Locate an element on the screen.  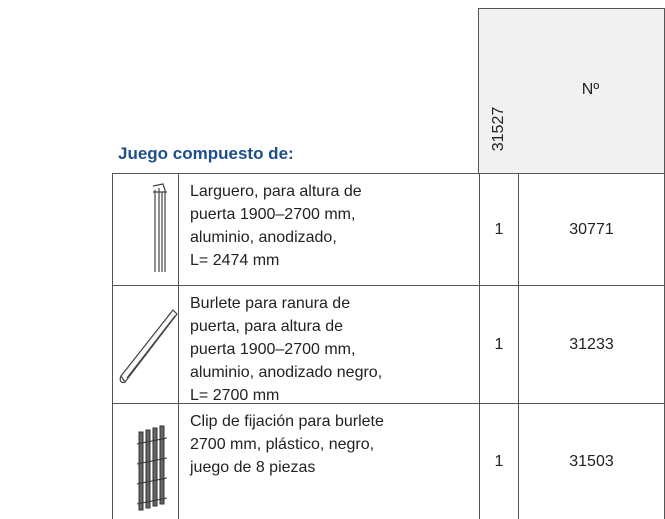
description-line: Larguero, para altura de is located at coordinates (276, 191).